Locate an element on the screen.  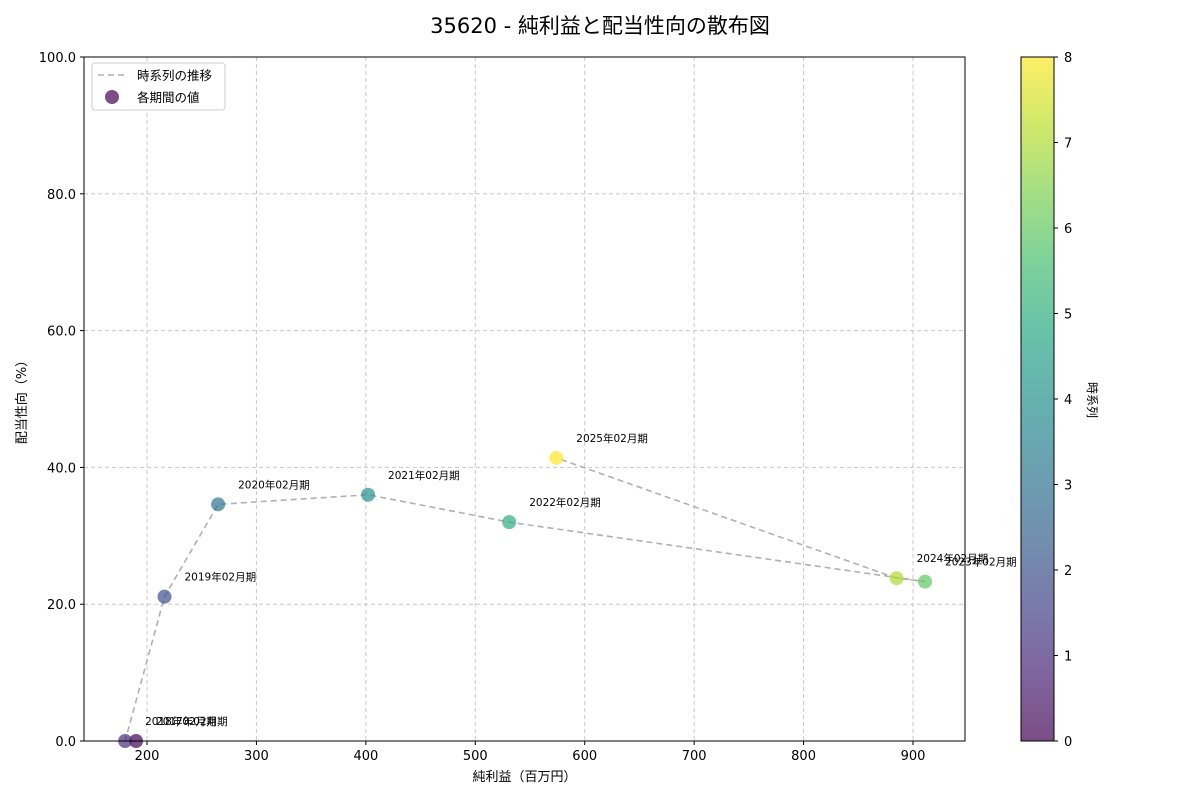
y-tick-label: 100.0 is located at coordinates (57, 58).